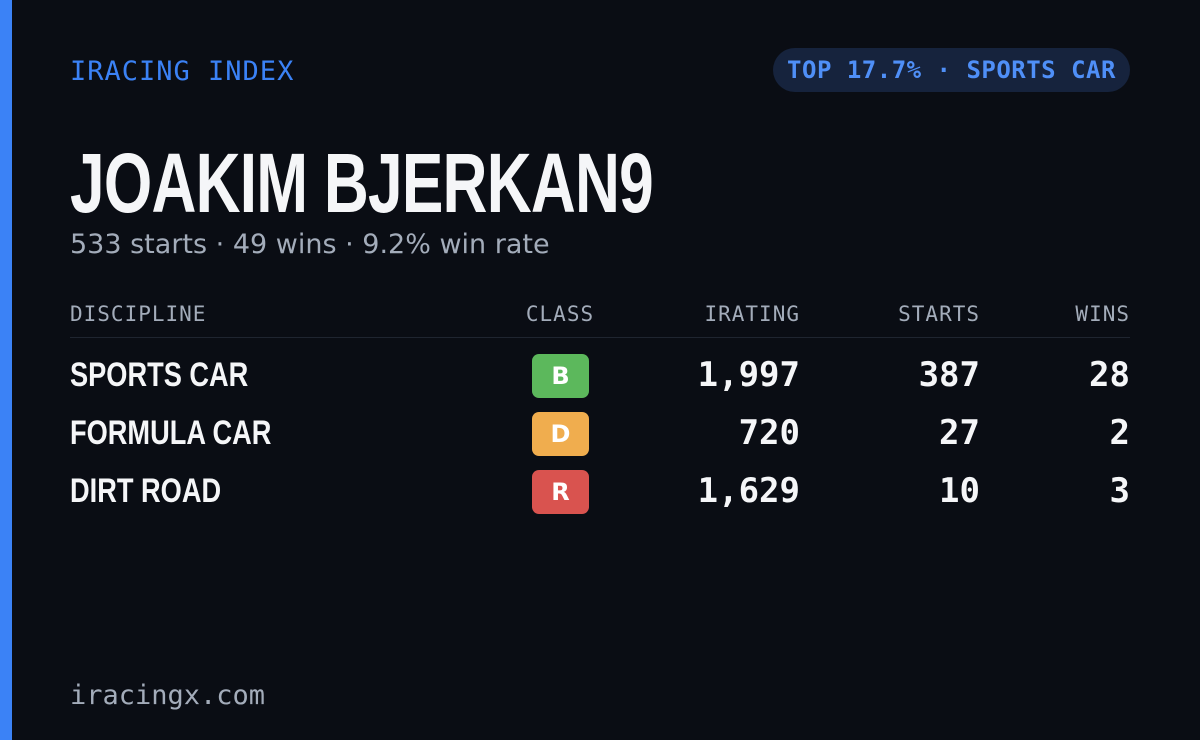 The height and width of the screenshot is (740, 1200). Describe the element at coordinates (560, 376) in the screenshot. I see `class-badge: B` at that location.